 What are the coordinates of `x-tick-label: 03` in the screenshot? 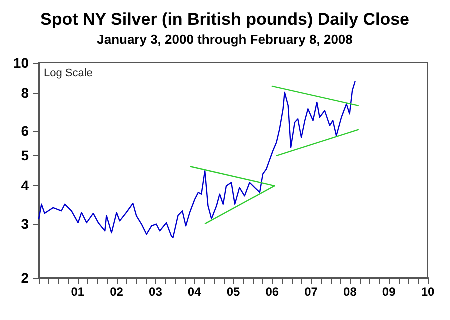 It's located at (156, 292).